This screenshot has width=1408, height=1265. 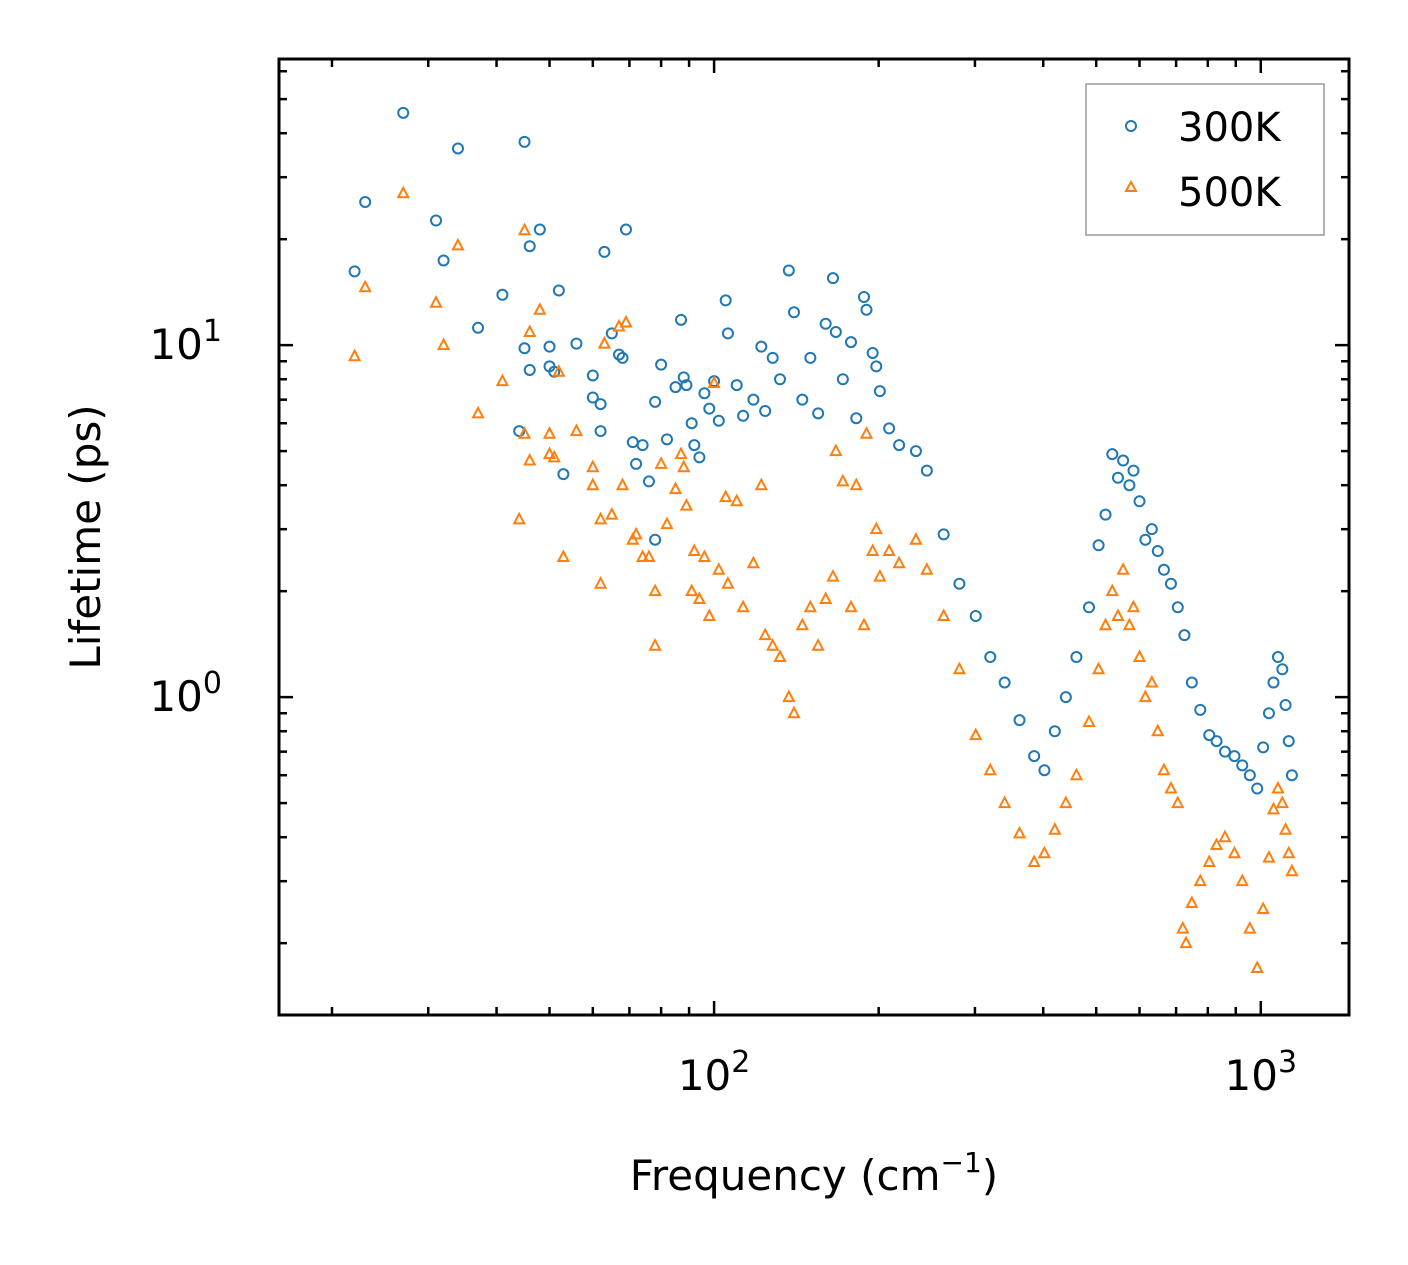 What do you see at coordinates (814, 1173) in the screenshot?
I see `x-axis-label: Frequency (cm−1)` at bounding box center [814, 1173].